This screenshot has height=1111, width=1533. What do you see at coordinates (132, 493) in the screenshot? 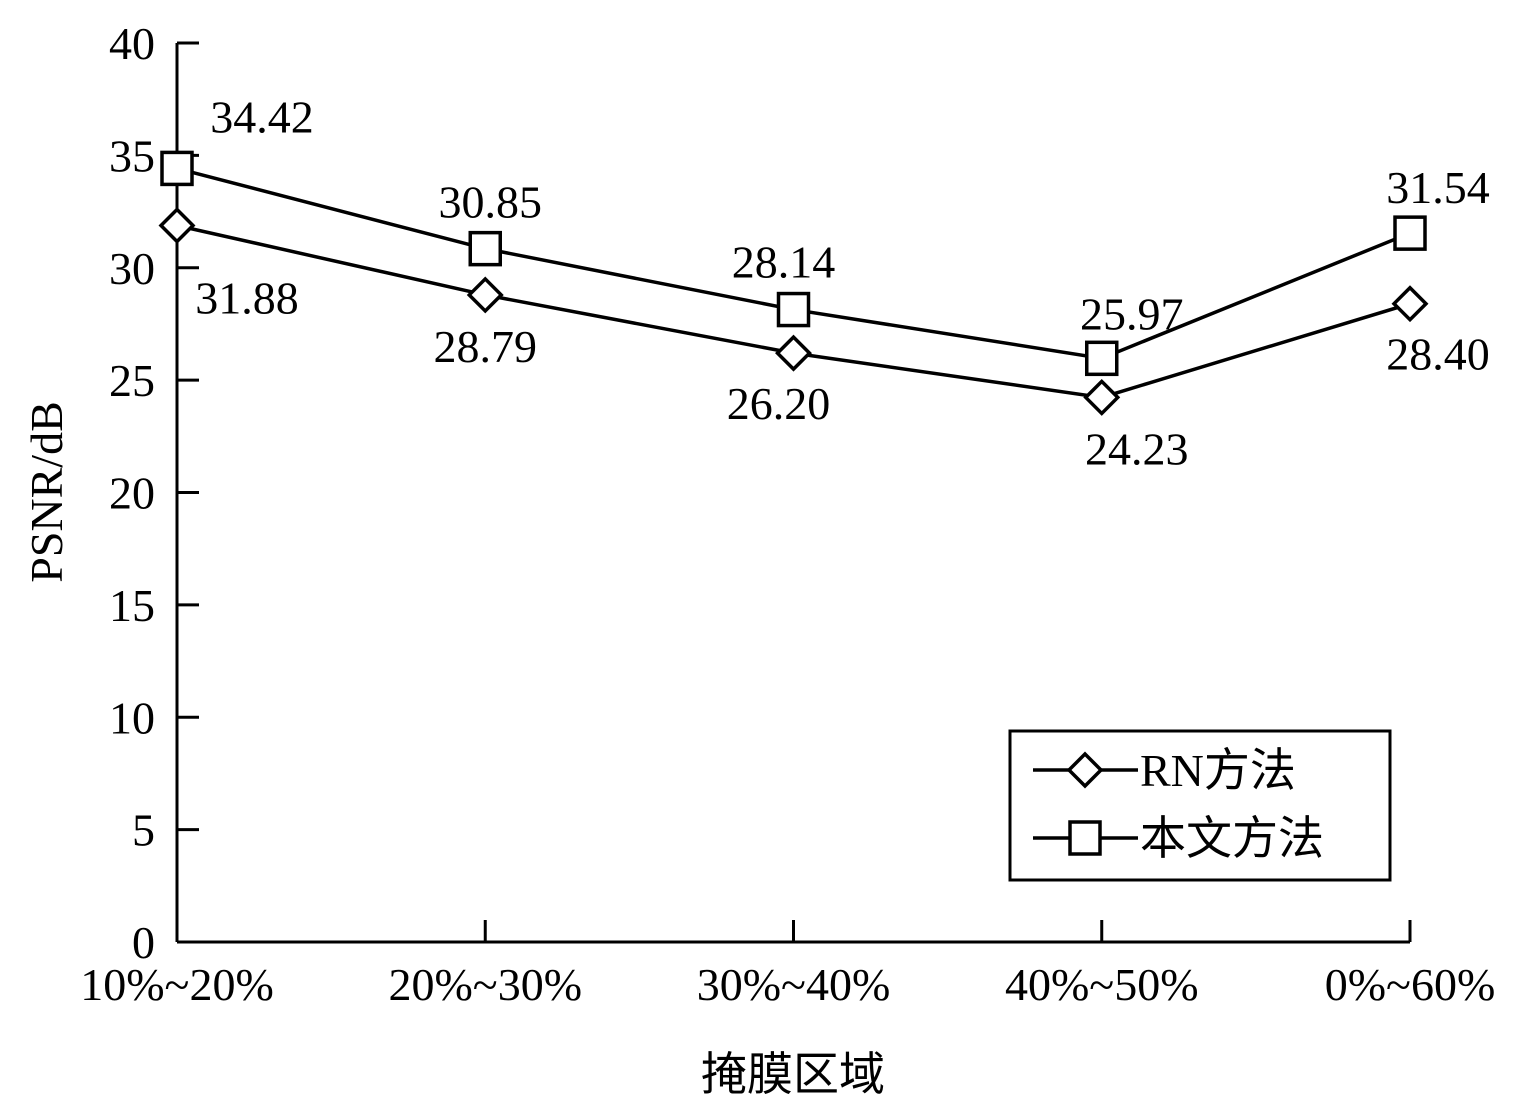
I see `y-tick-label: 20` at bounding box center [132, 493].